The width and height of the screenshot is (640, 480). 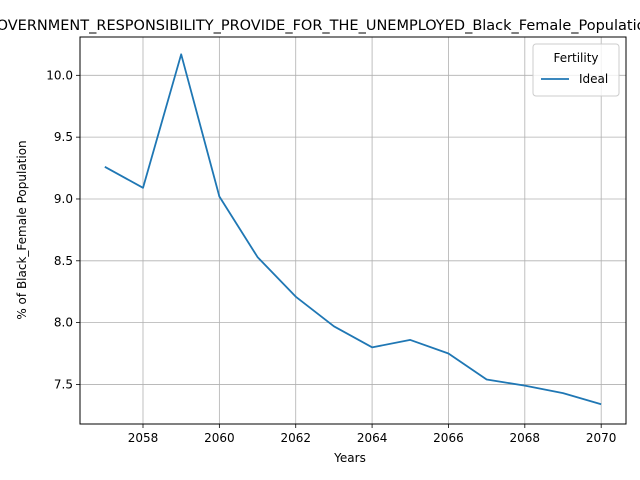 I want to click on y-tick-label: 9.5, so click(x=63, y=137).